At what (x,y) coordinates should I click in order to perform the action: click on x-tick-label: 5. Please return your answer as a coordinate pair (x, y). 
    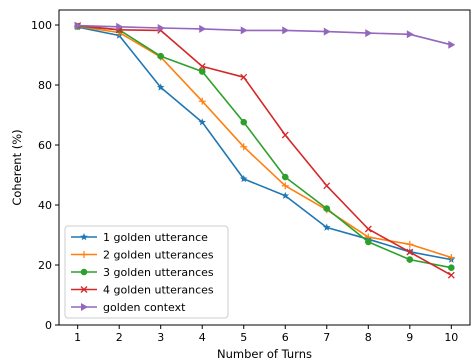
    Looking at the image, I should click on (243, 337).